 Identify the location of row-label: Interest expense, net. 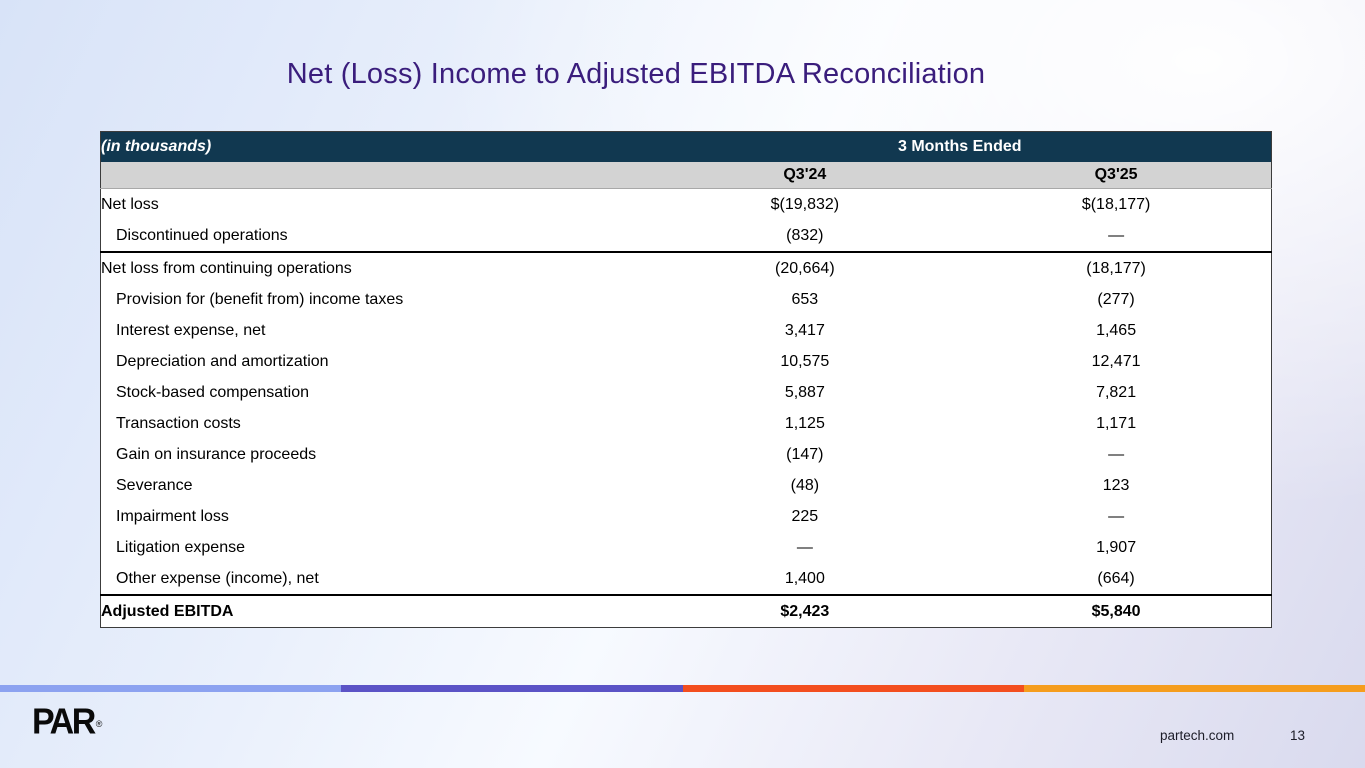
(374, 330).